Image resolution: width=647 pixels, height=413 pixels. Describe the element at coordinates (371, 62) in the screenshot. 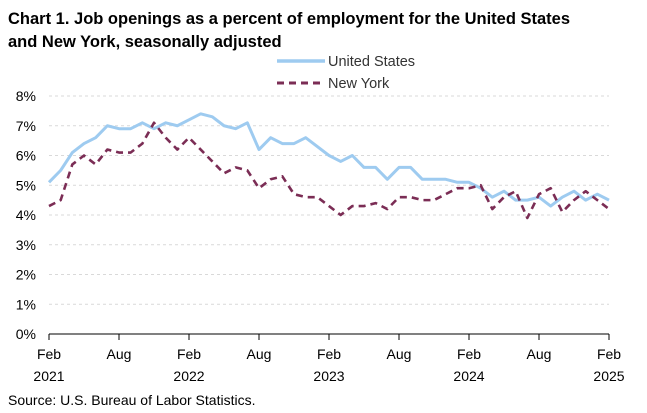

I see `legend-label-united-states: United States` at that location.